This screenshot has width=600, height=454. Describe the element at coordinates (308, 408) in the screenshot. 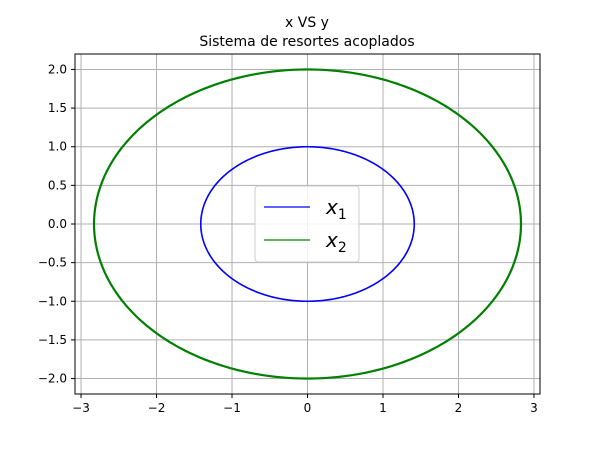

I see `x-tick-label: 0` at that location.